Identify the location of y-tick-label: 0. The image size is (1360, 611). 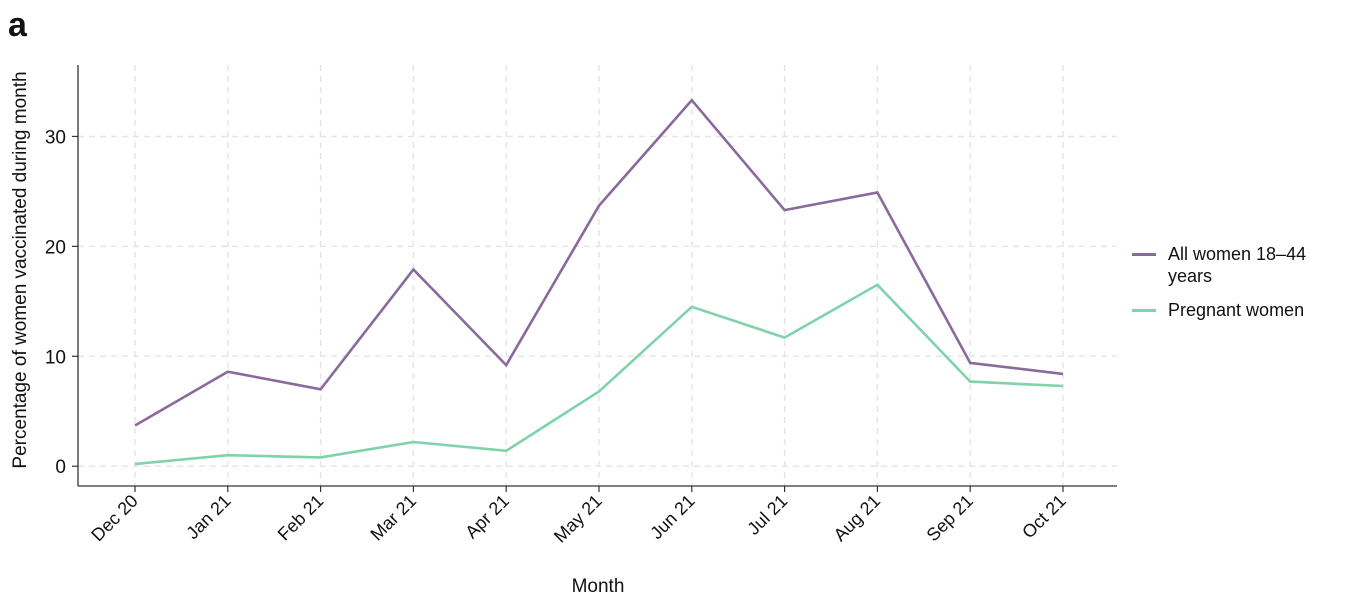
(60, 467).